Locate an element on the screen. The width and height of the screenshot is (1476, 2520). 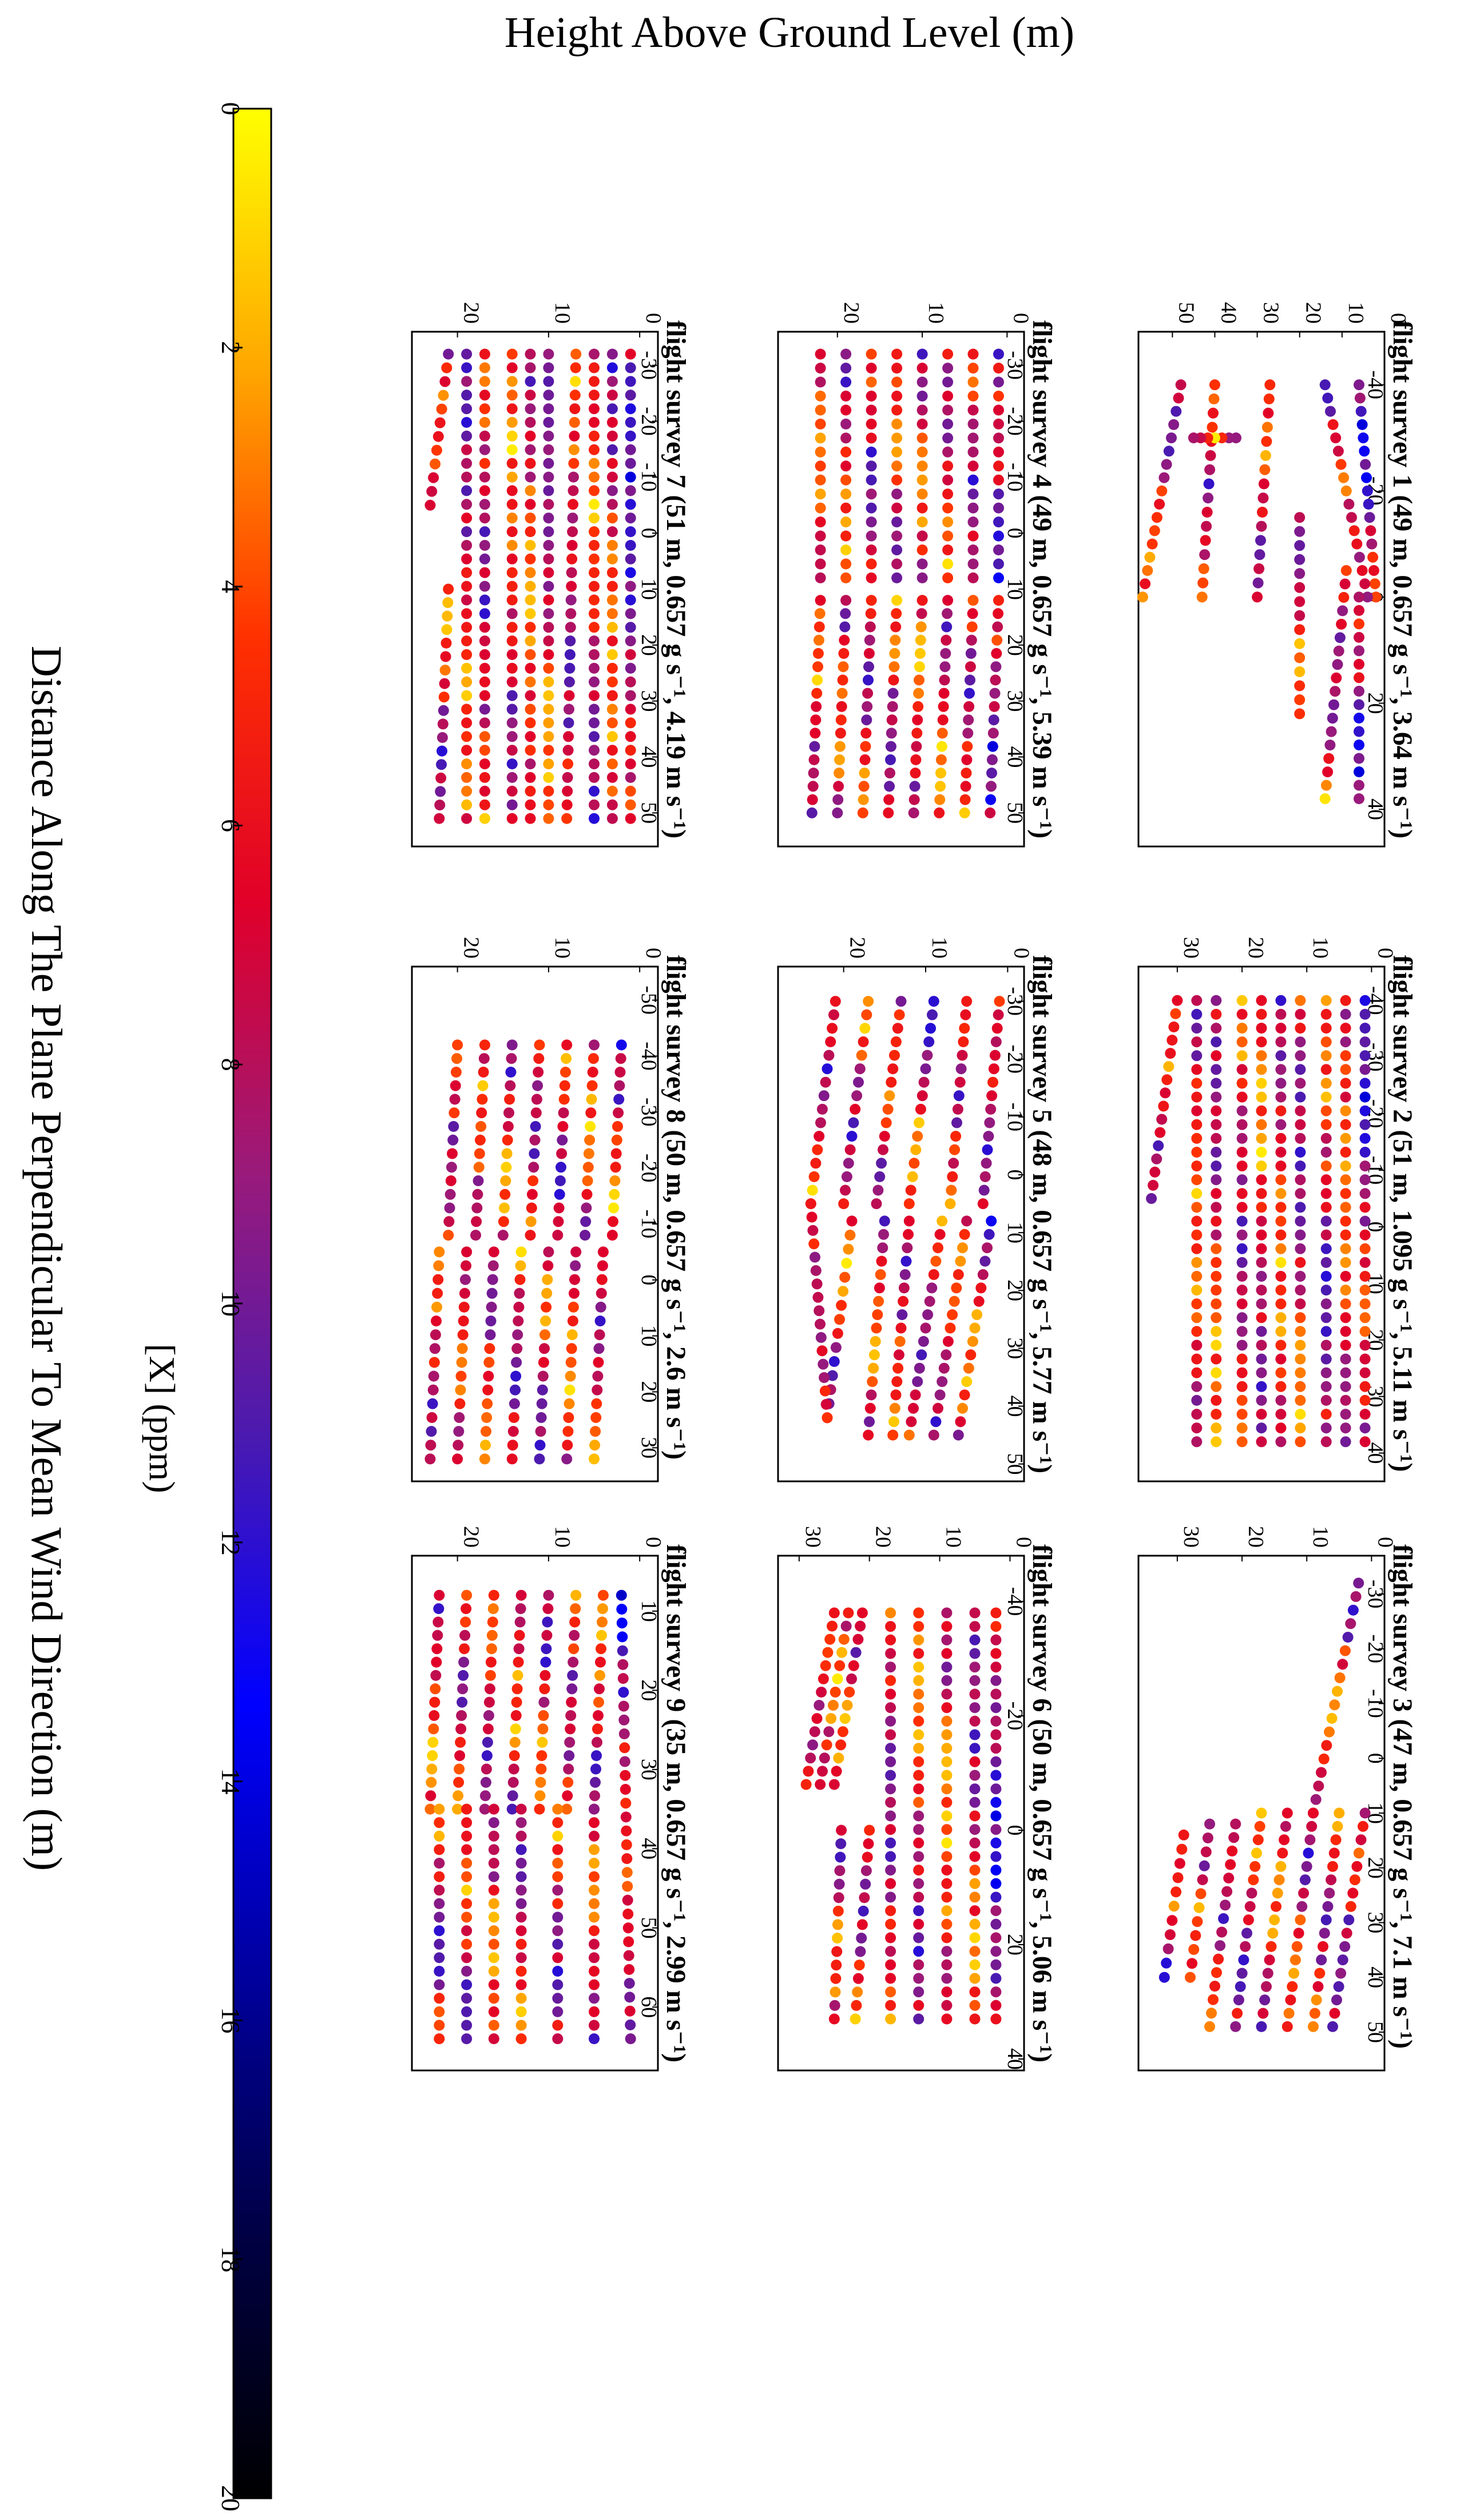
y-tick-label: 0 is located at coordinates (1021, 318).